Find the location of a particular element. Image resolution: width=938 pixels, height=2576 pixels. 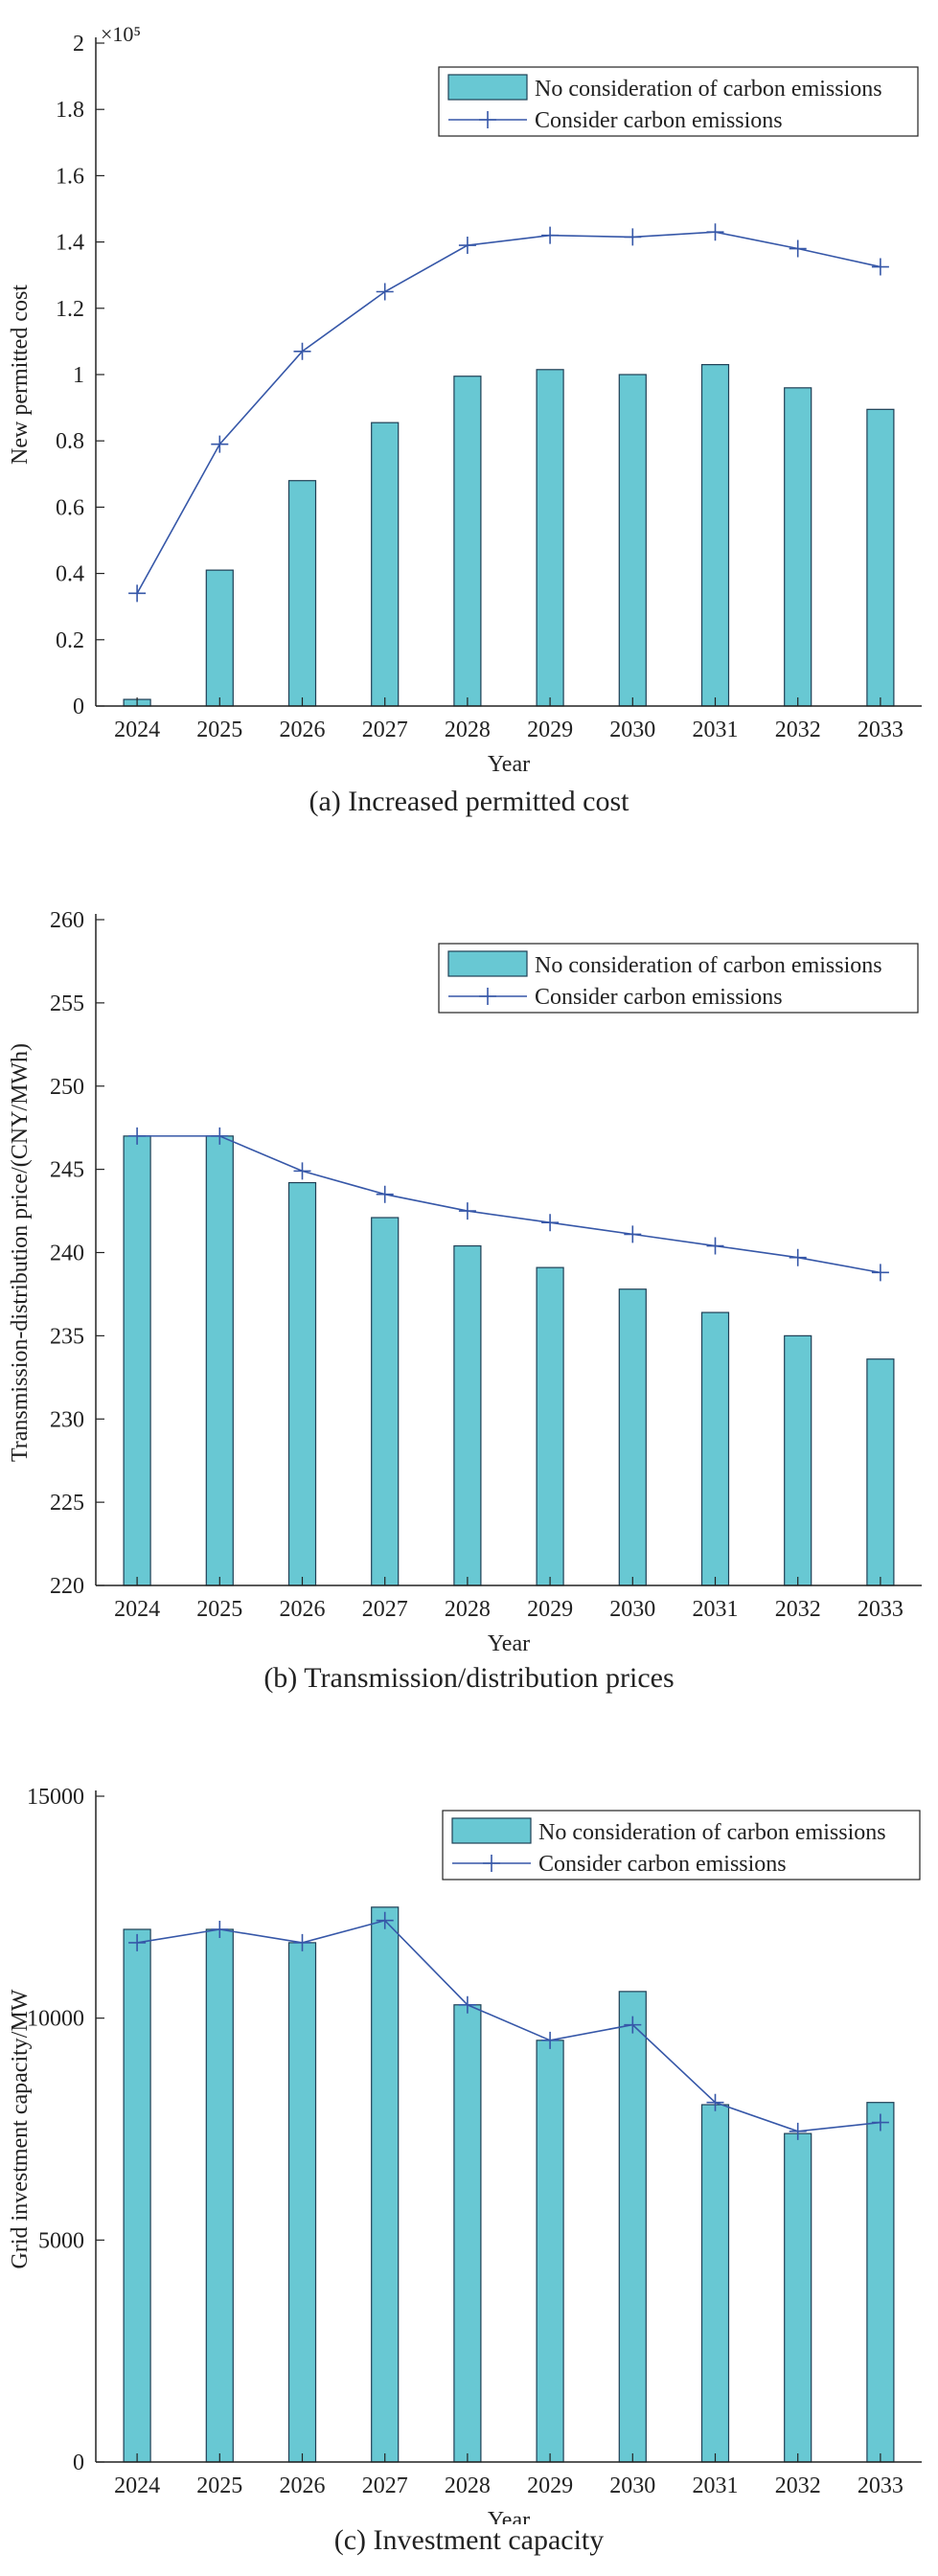

chart-c-xtick-label: 2027 is located at coordinates (385, 2485).